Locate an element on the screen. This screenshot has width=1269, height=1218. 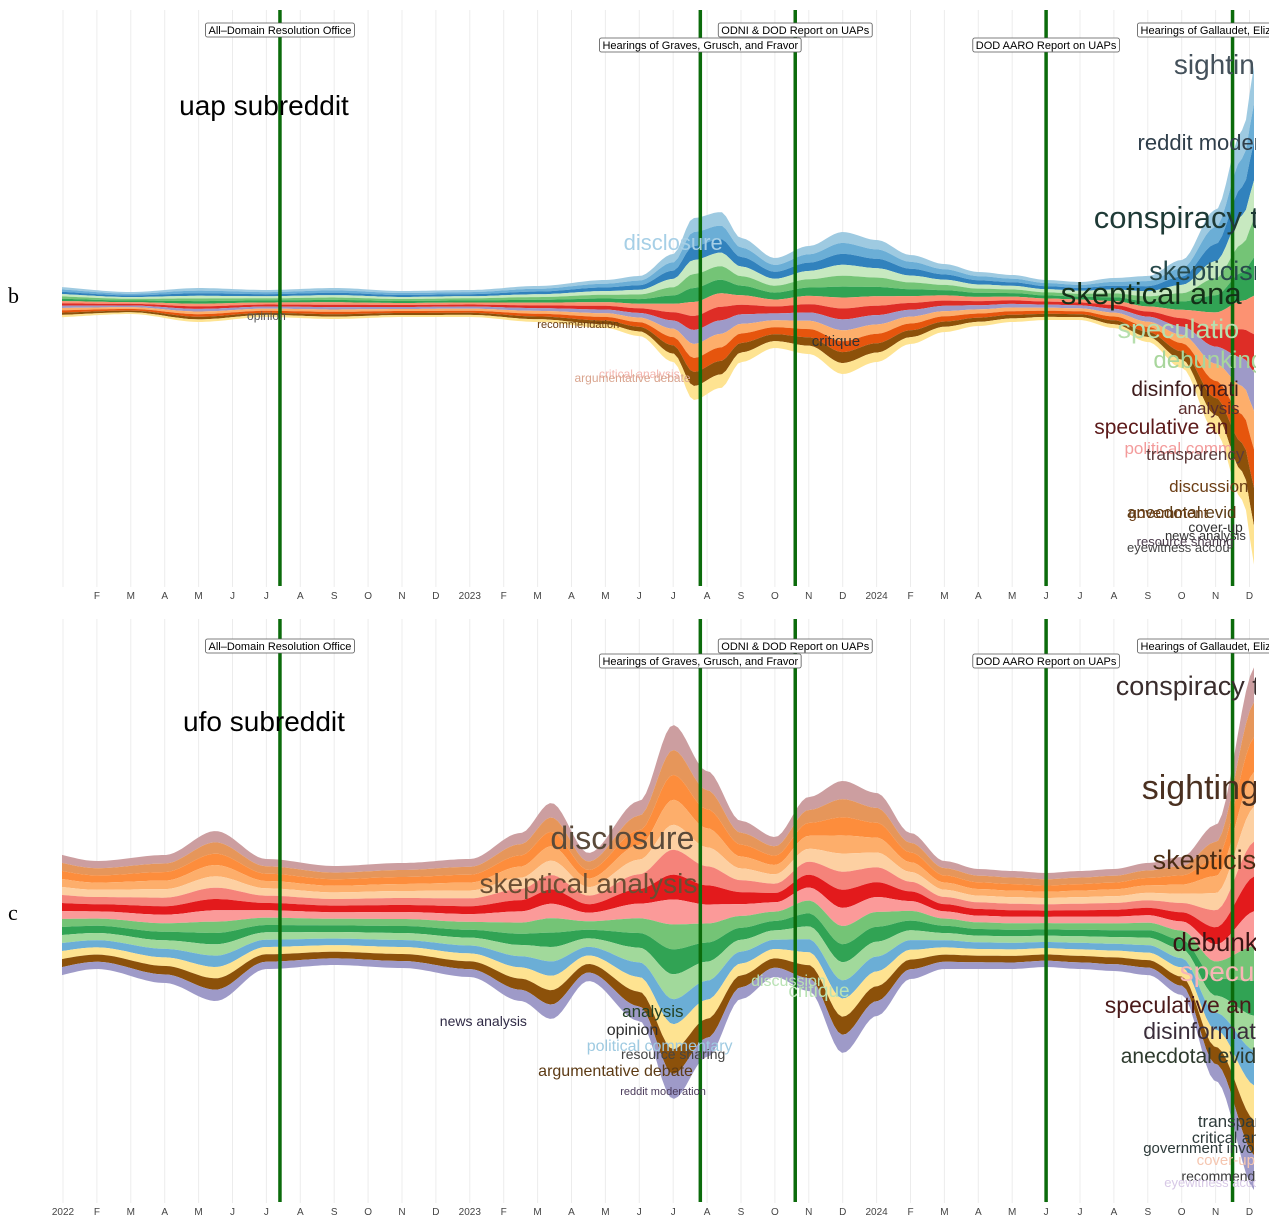
panel-title: ufo subreddit is located at coordinates (264, 721).